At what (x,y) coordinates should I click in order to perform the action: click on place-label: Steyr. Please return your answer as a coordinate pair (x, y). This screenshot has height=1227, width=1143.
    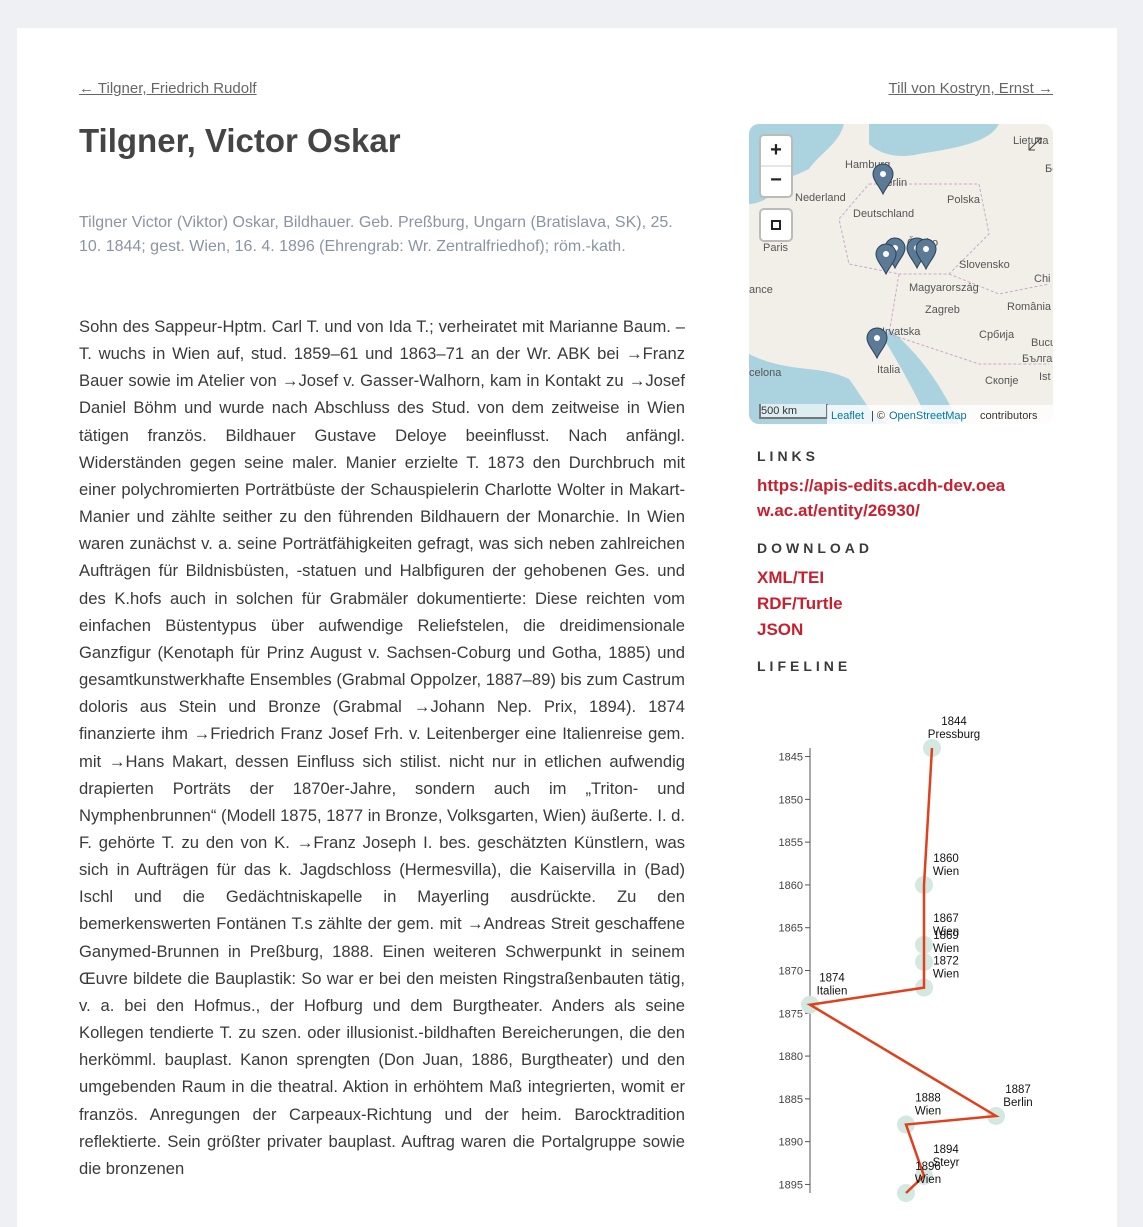
    Looking at the image, I should click on (946, 1163).